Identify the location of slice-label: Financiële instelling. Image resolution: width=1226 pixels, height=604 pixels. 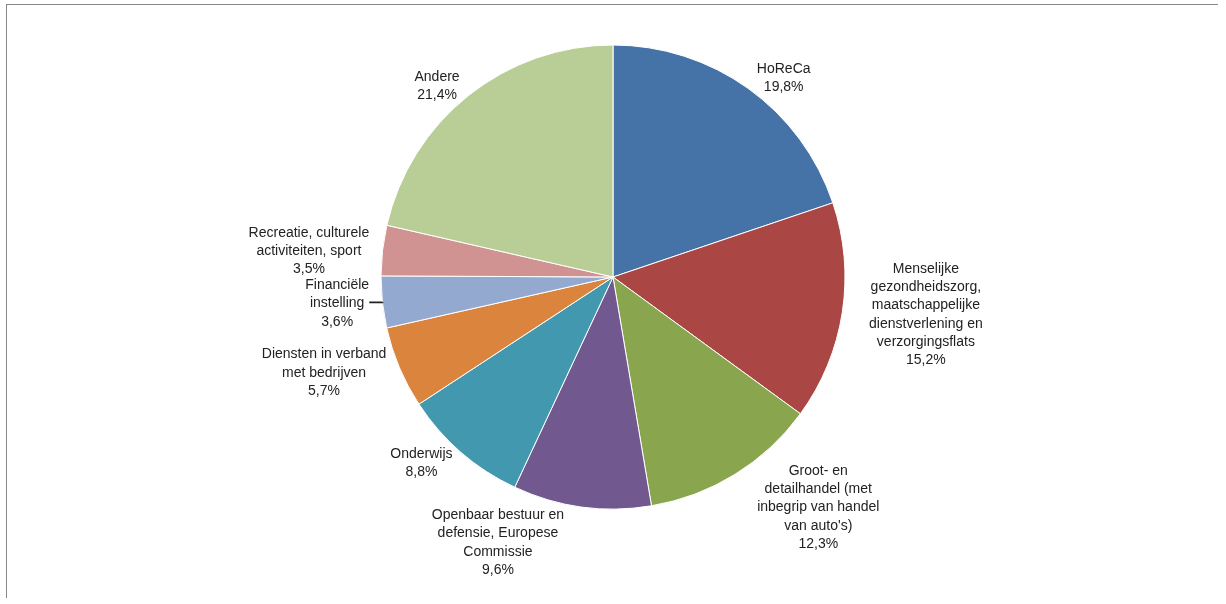
(337, 293).